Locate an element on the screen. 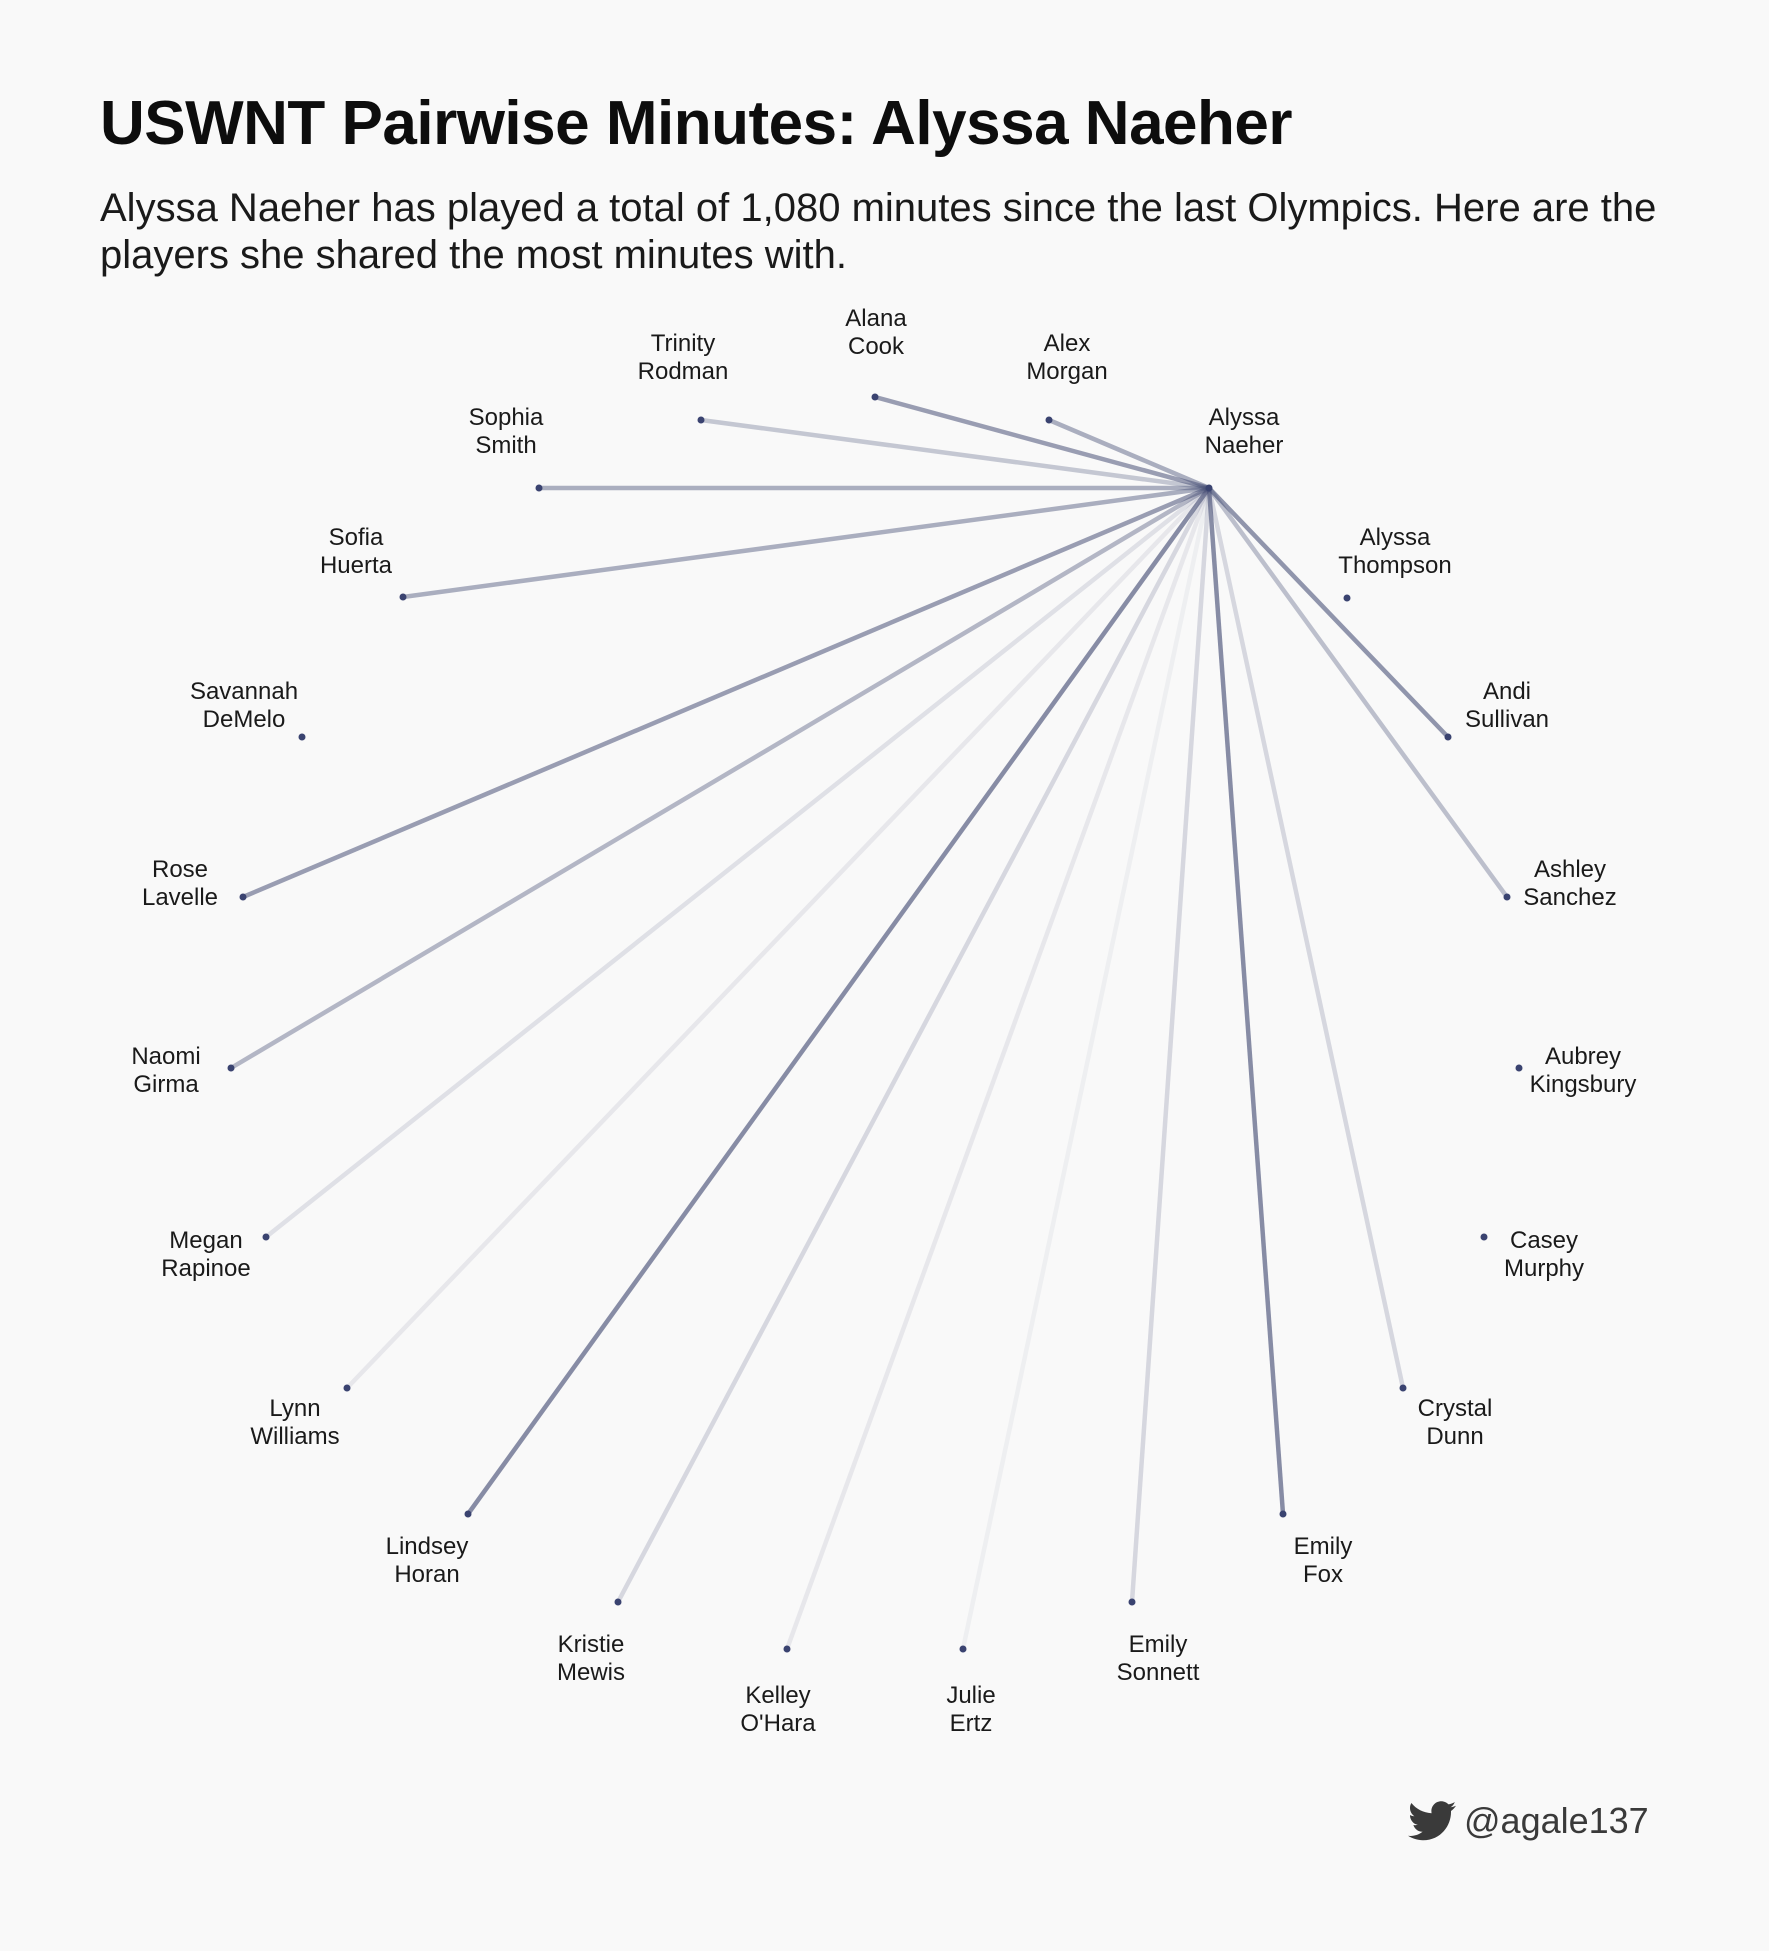 The width and height of the screenshot is (1769, 1951). player-label-alex-morgan-last: Morgan is located at coordinates (1066, 371).